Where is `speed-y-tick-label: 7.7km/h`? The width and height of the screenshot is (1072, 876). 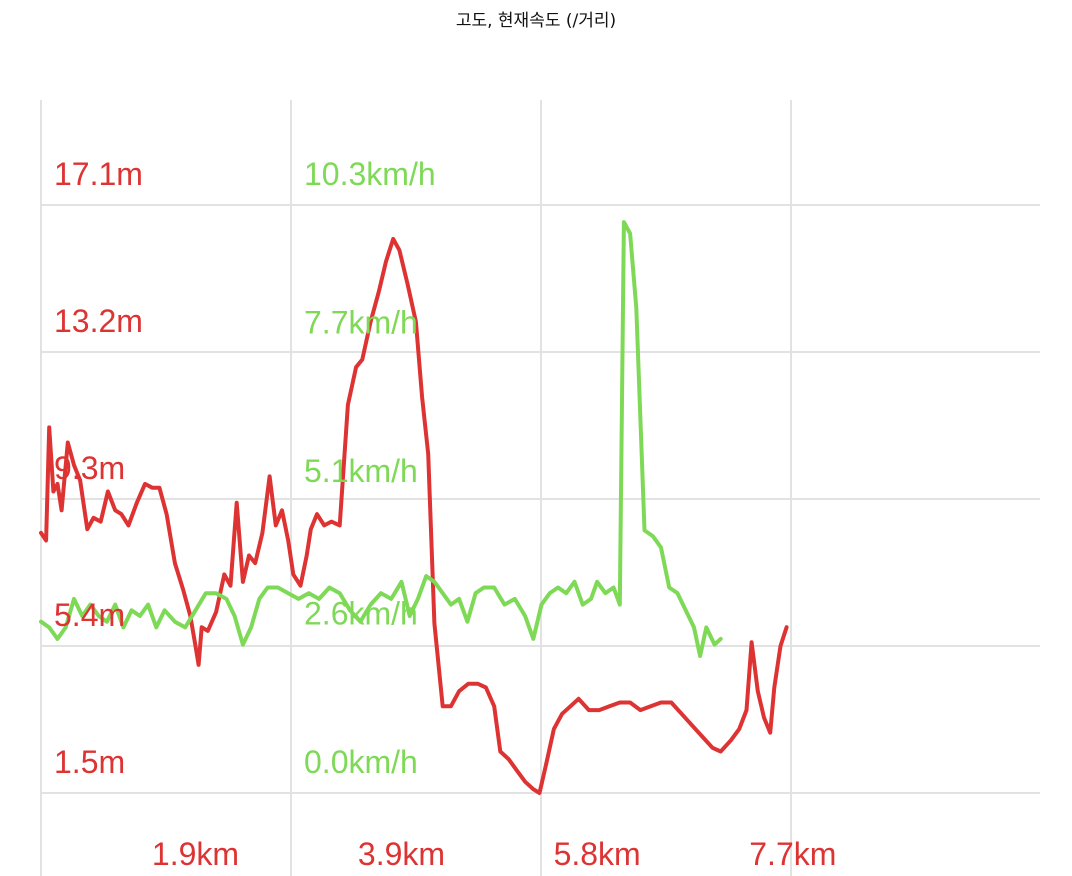
speed-y-tick-label: 7.7km/h is located at coordinates (361, 322).